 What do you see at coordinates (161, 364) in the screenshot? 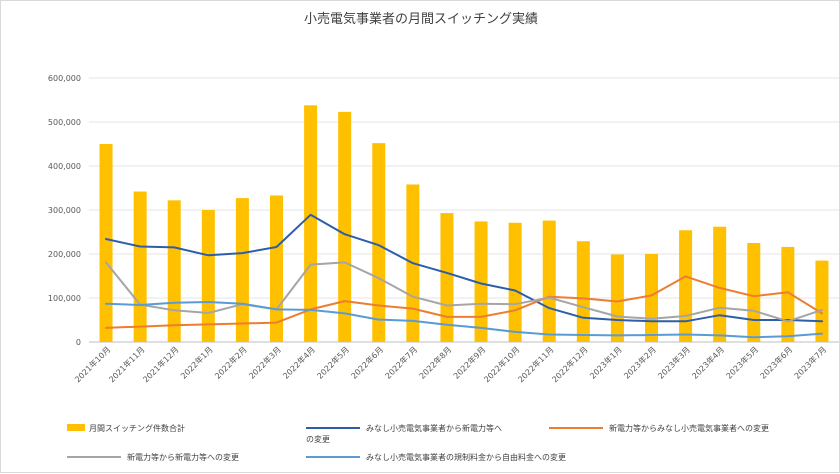
I see `x-tick-label: 2021年12月` at bounding box center [161, 364].